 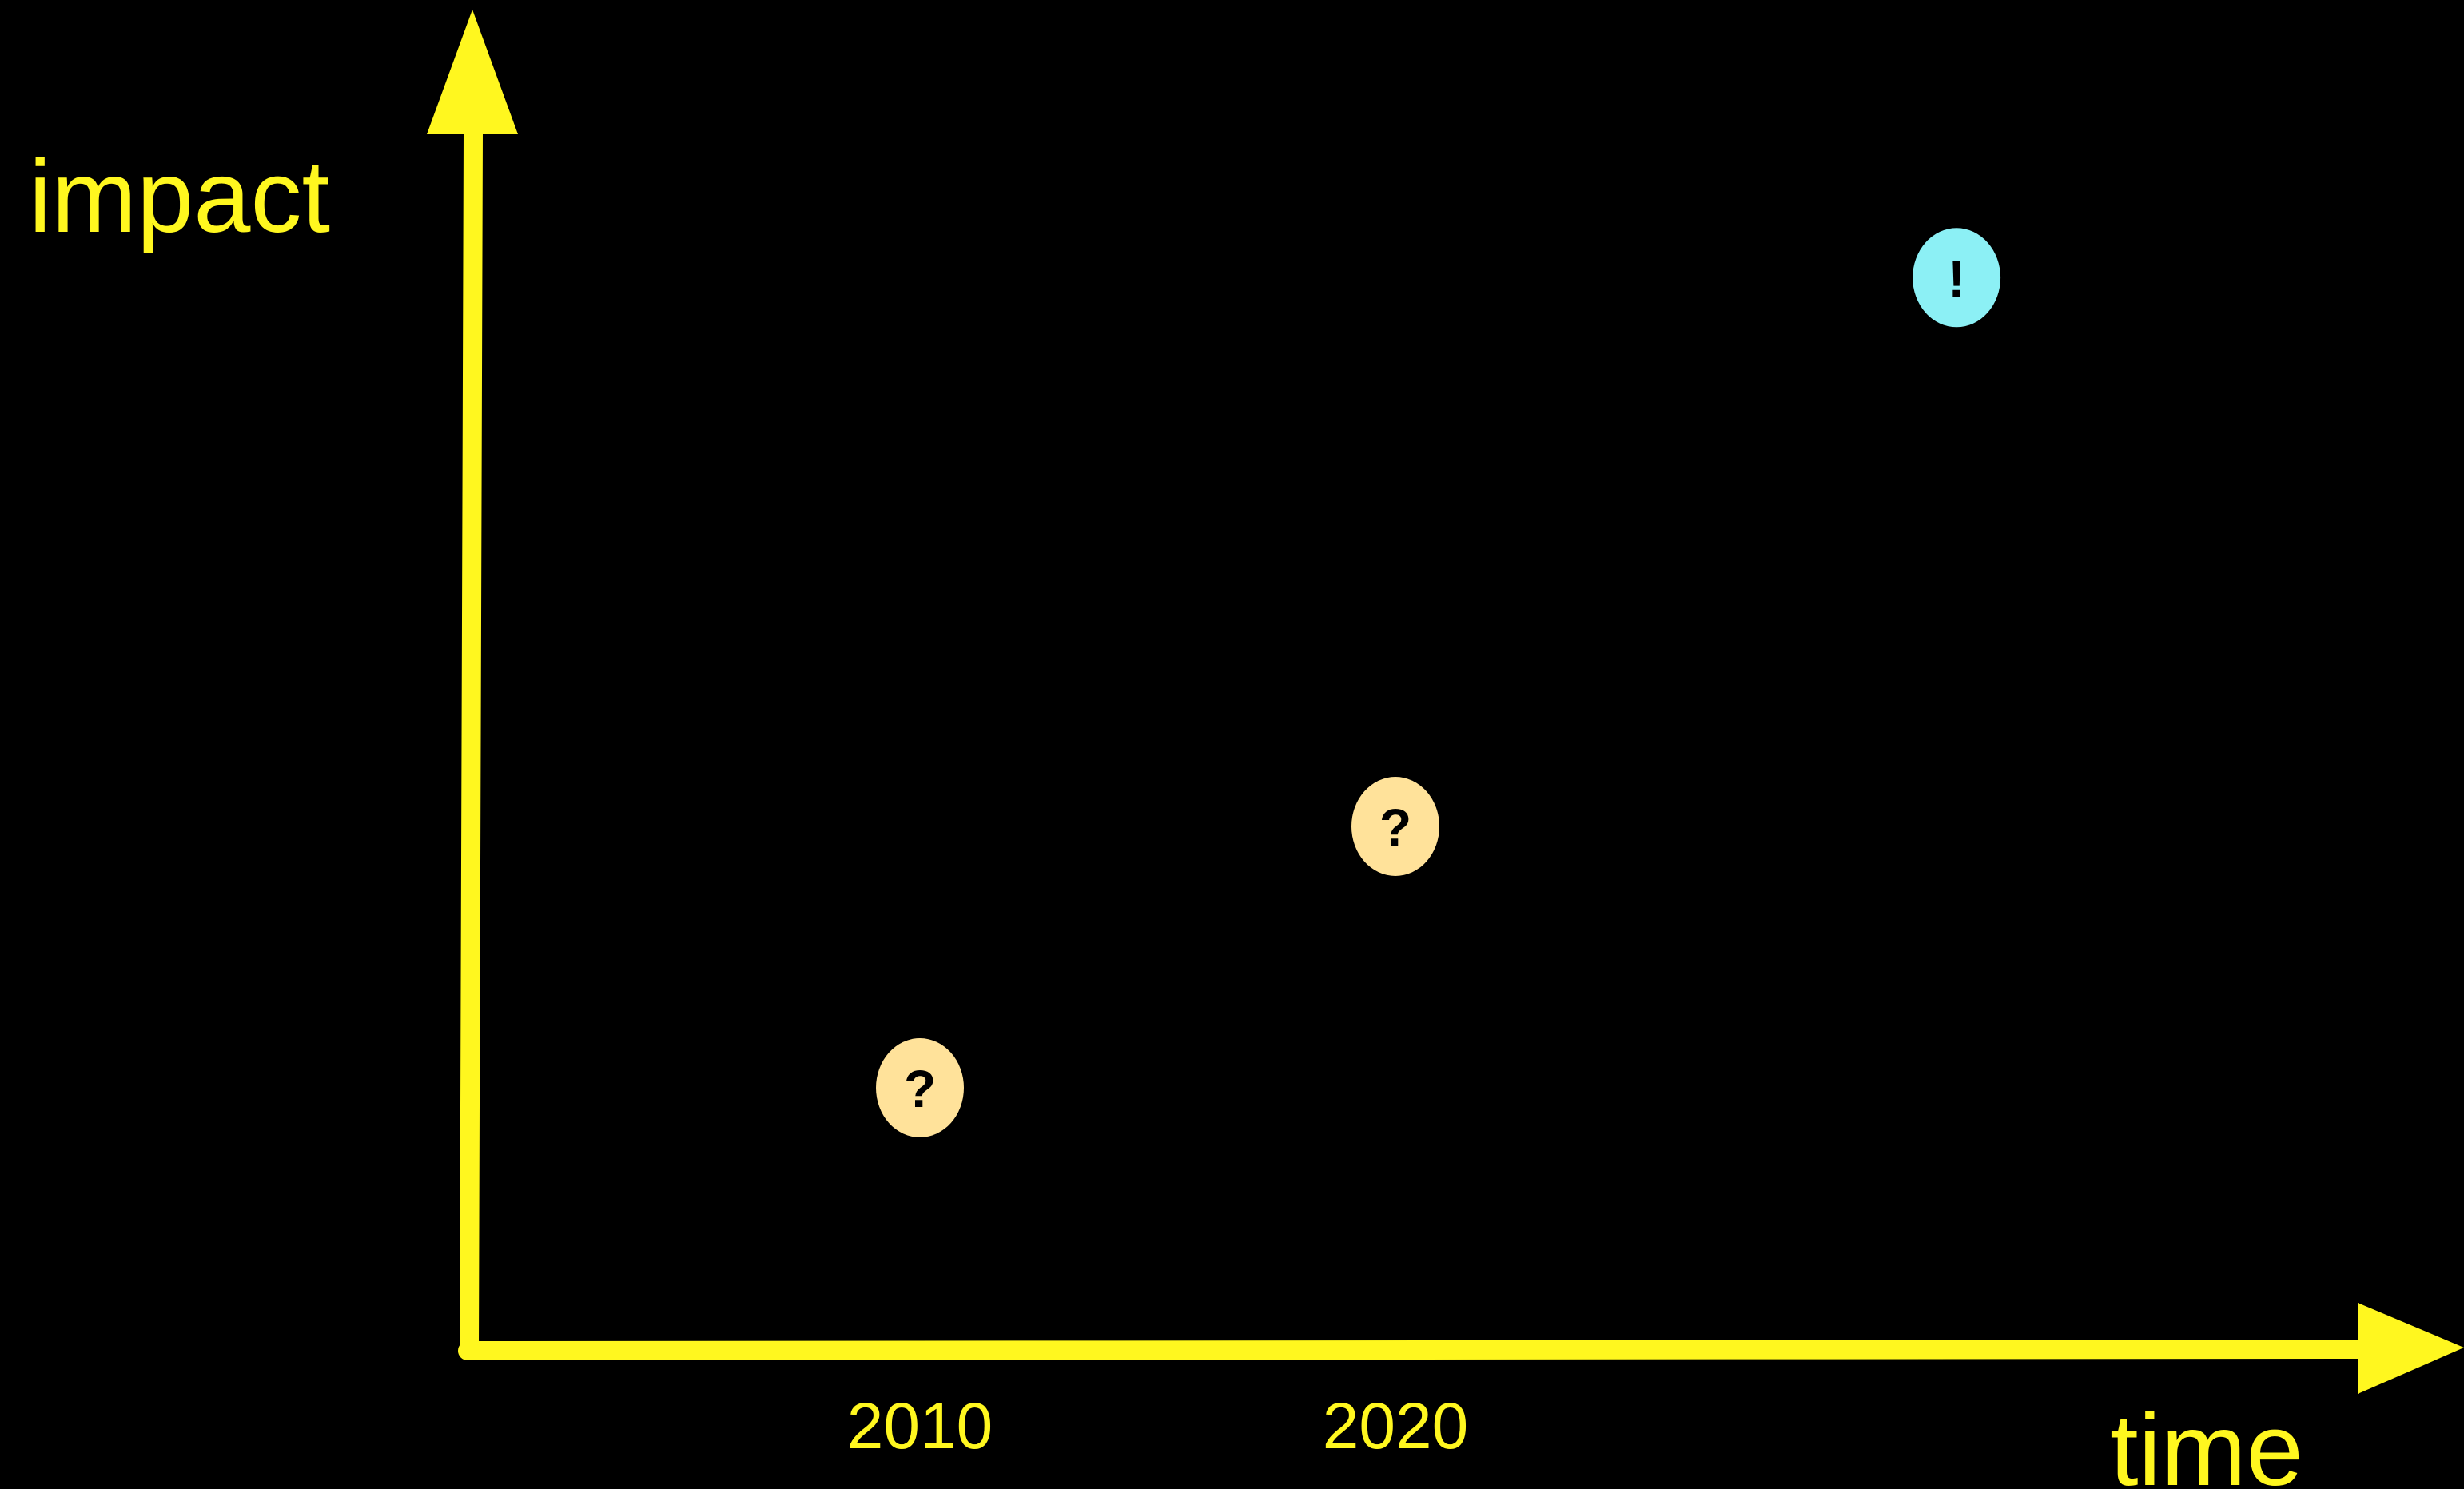 I want to click on data-point-3: !, so click(x=1957, y=278).